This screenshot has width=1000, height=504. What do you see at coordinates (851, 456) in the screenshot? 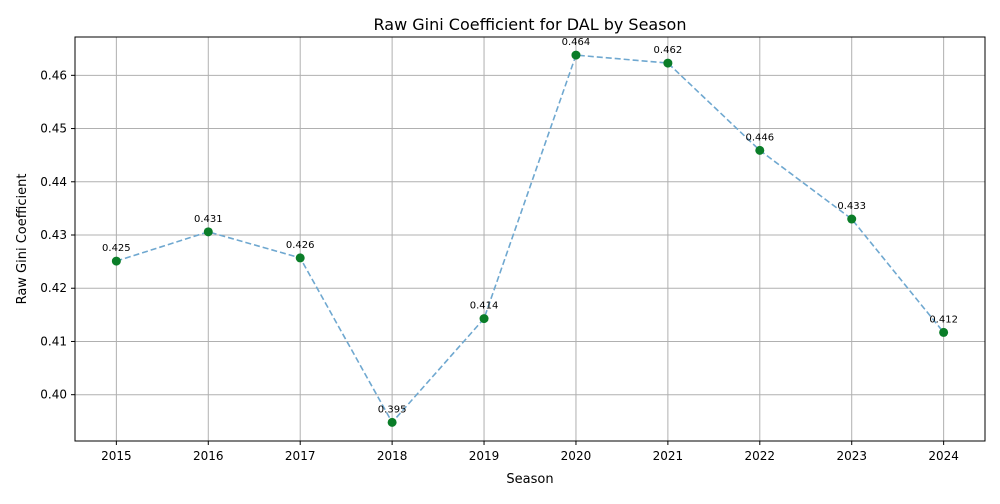
I see `x-tick-label: 2023` at bounding box center [851, 456].